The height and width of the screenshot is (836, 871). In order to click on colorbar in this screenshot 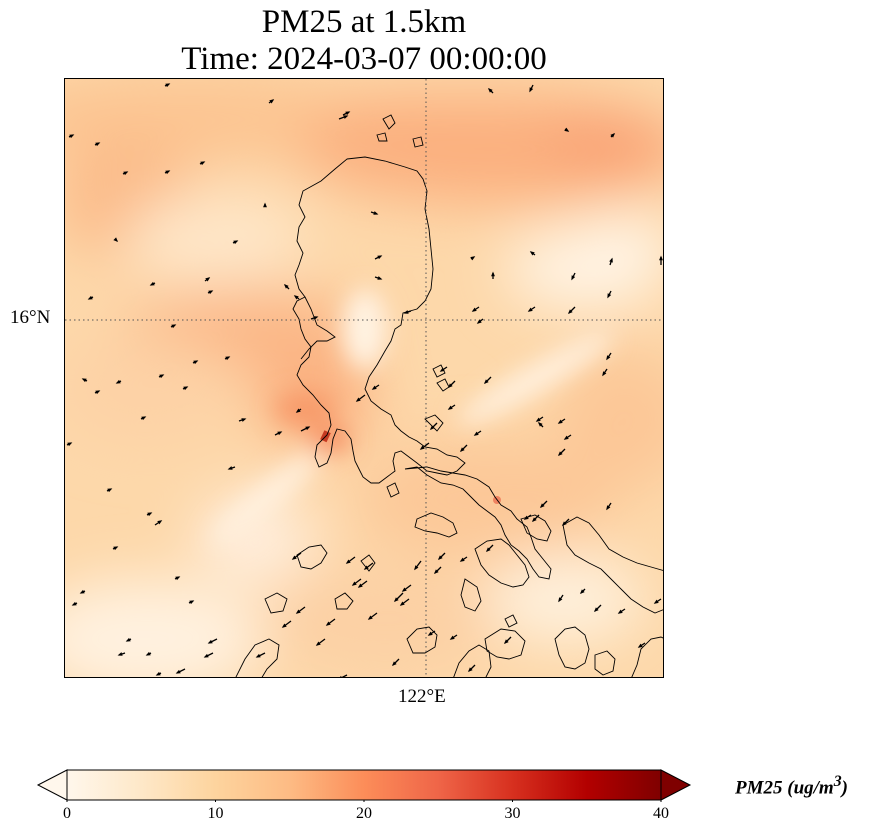, I will do `click(364, 785)`.